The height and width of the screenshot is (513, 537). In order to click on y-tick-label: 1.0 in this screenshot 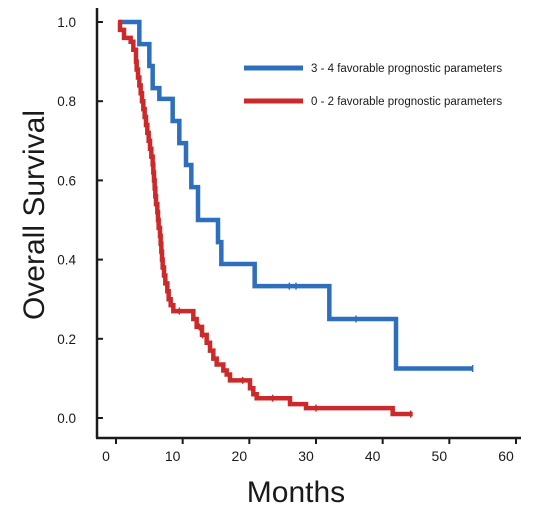, I will do `click(66, 22)`.